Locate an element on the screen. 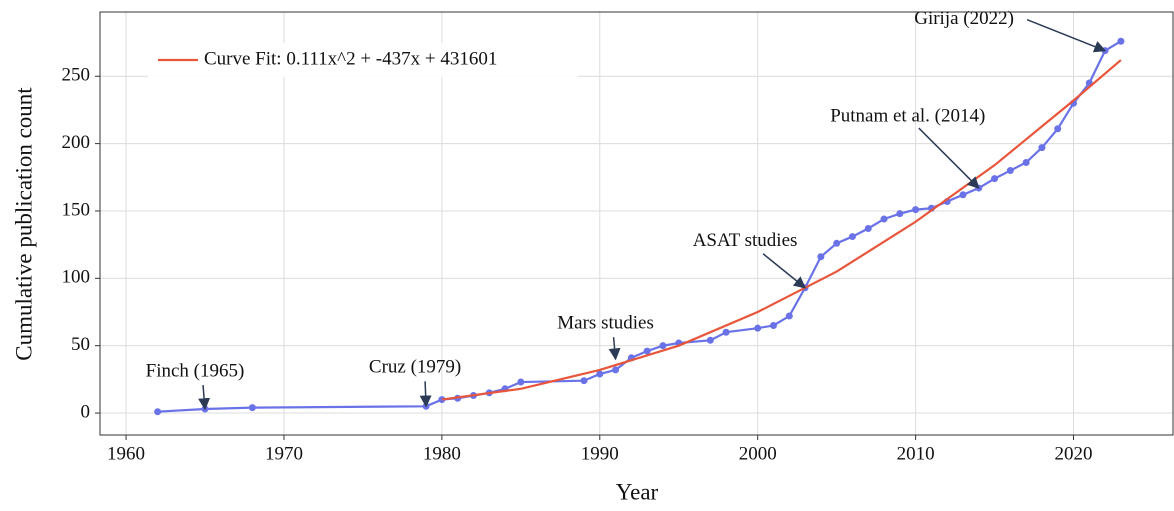 This screenshot has width=1174, height=511. x-tick-label: 1990 is located at coordinates (600, 453).